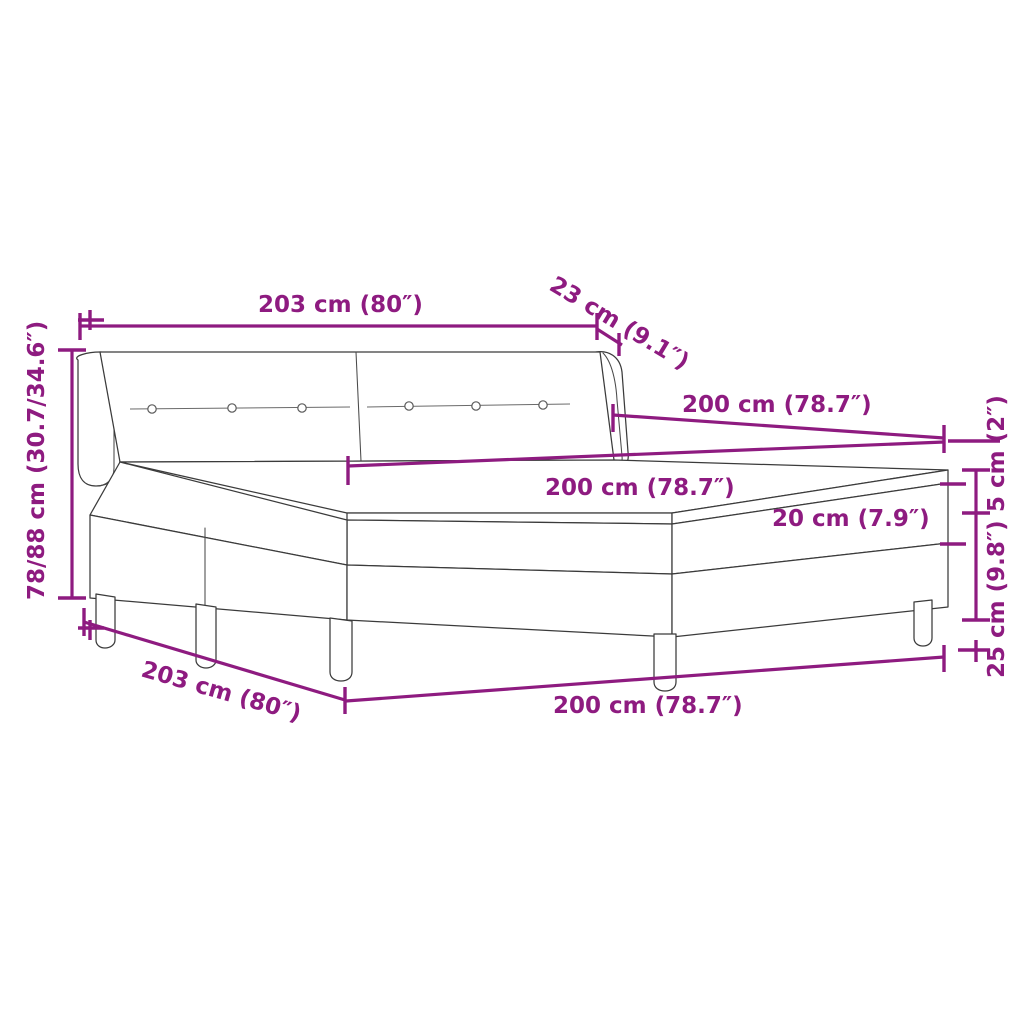  What do you see at coordinates (340, 305) in the screenshot?
I see `label-headboard-width: 203 cm (80″)` at bounding box center [340, 305].